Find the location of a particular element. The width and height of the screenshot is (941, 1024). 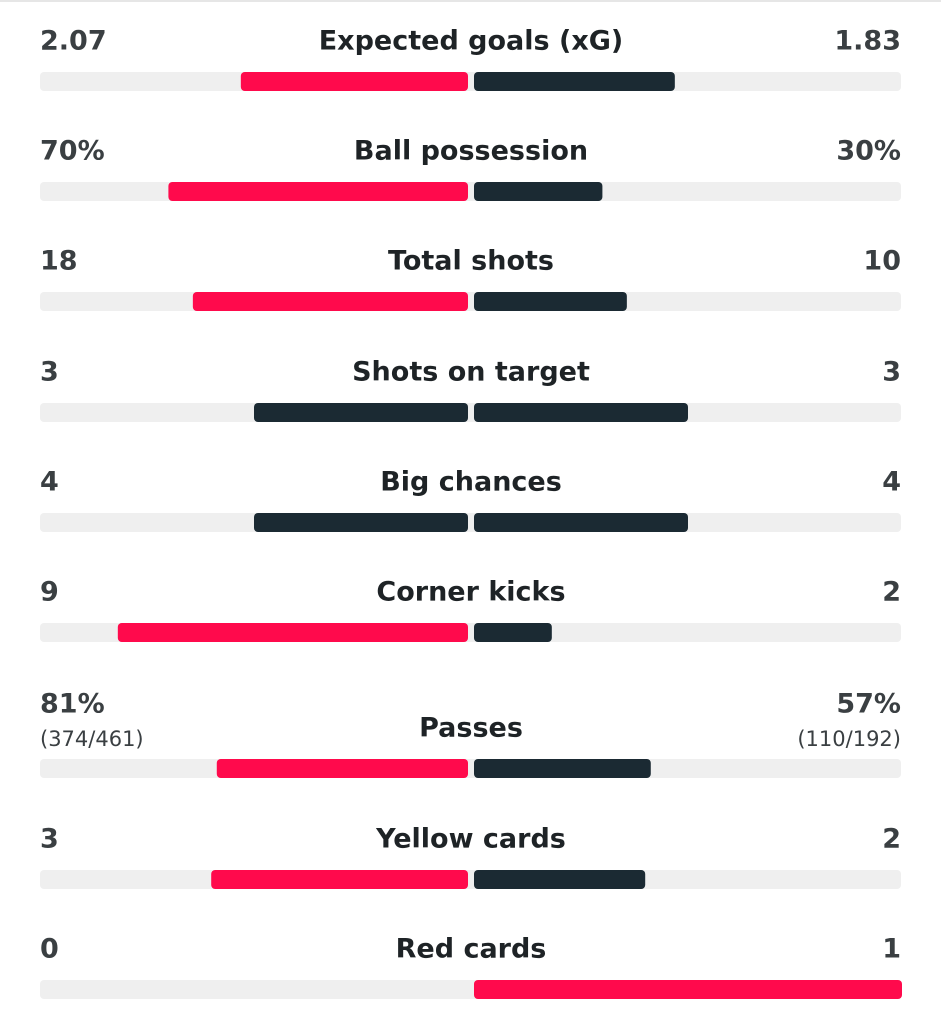

stat-label: Yellow cards is located at coordinates (470, 839).